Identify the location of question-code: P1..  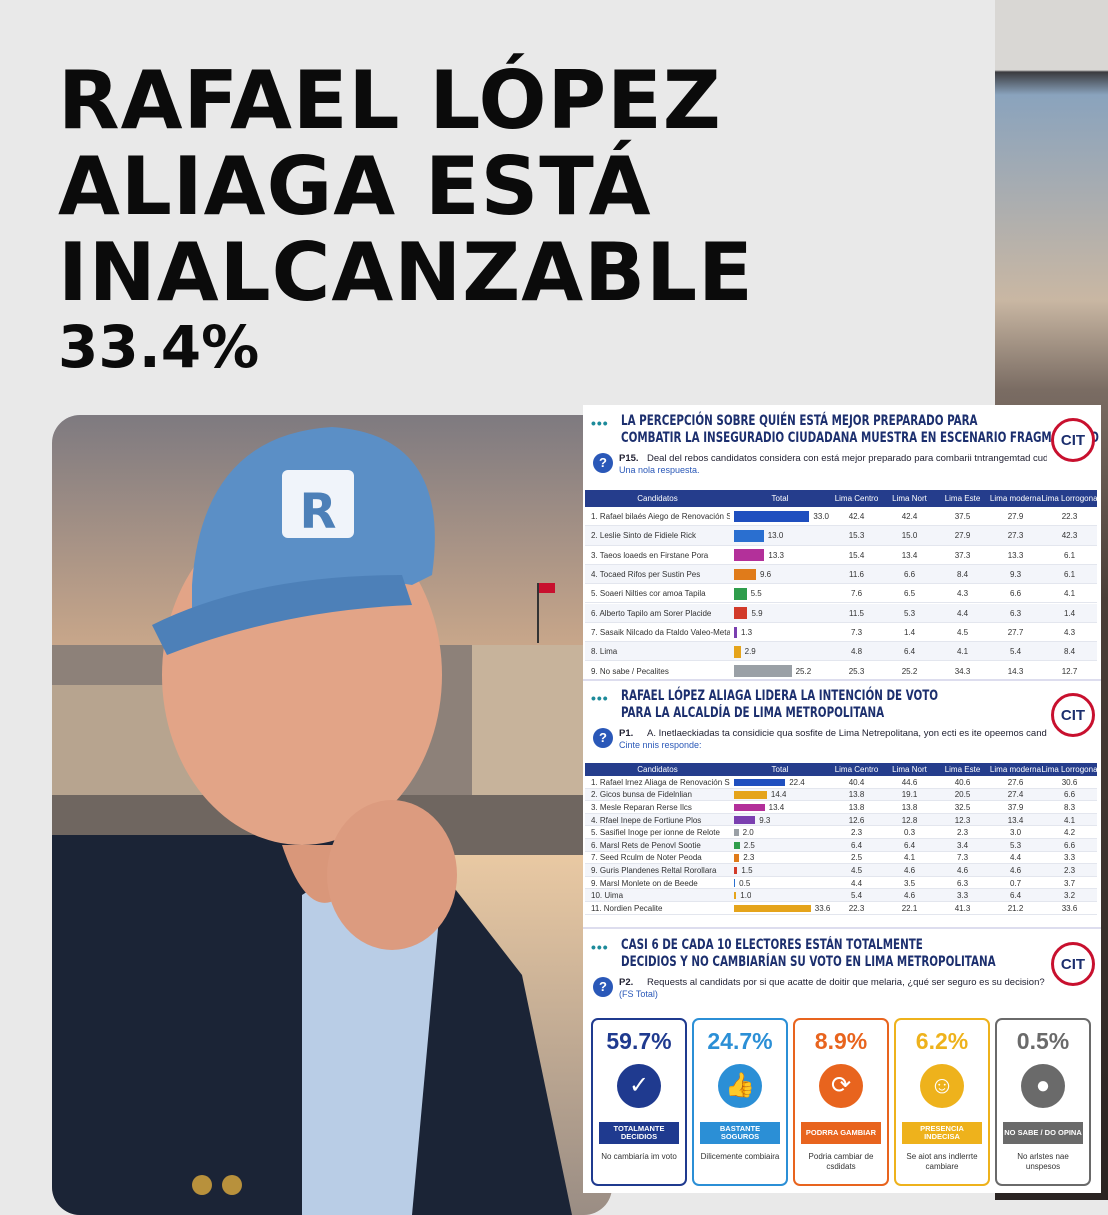
(626, 733).